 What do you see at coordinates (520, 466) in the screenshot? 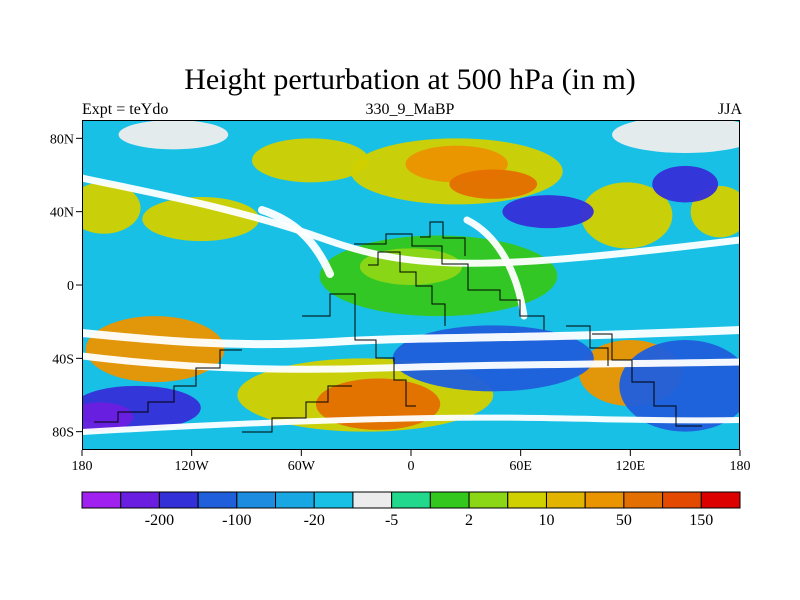
I see `x-tick-label-4: 60E` at bounding box center [520, 466].